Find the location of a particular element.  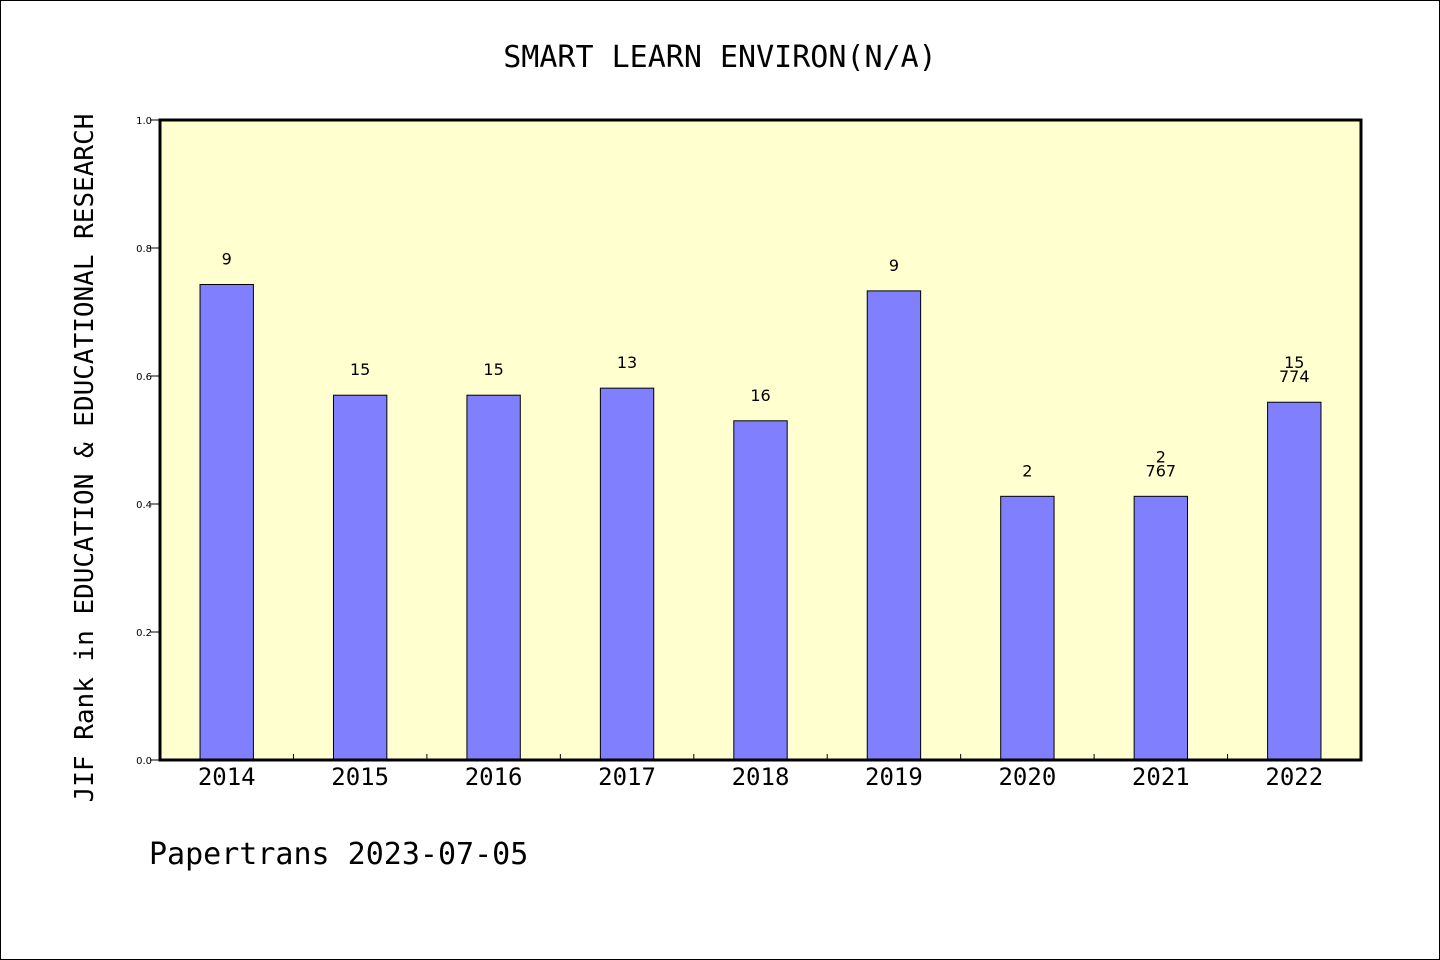

x-ticks-group: 2014 2015 2016 2017 2018 2019 2020 2021 2022 is located at coordinates (760, 772).